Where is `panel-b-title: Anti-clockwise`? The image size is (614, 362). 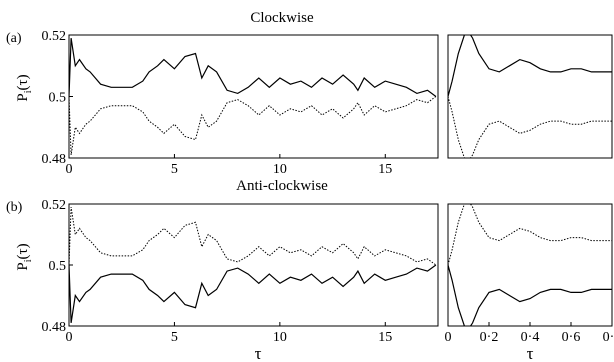
panel-b-title: Anti-clockwise is located at coordinates (282, 186).